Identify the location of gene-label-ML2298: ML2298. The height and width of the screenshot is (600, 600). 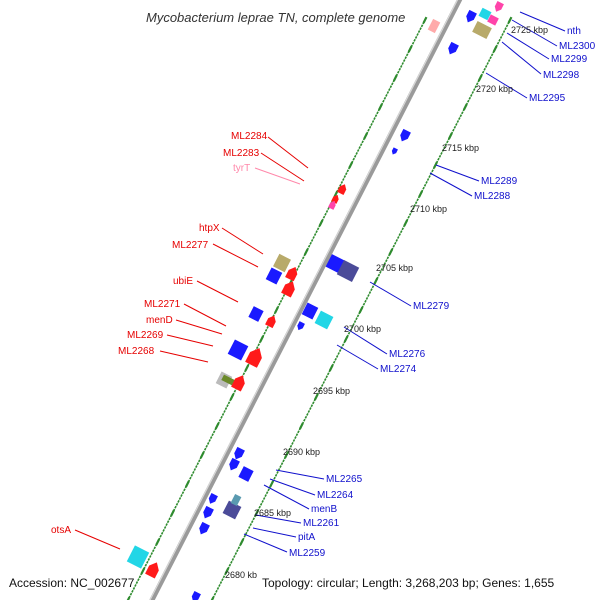
(561, 75).